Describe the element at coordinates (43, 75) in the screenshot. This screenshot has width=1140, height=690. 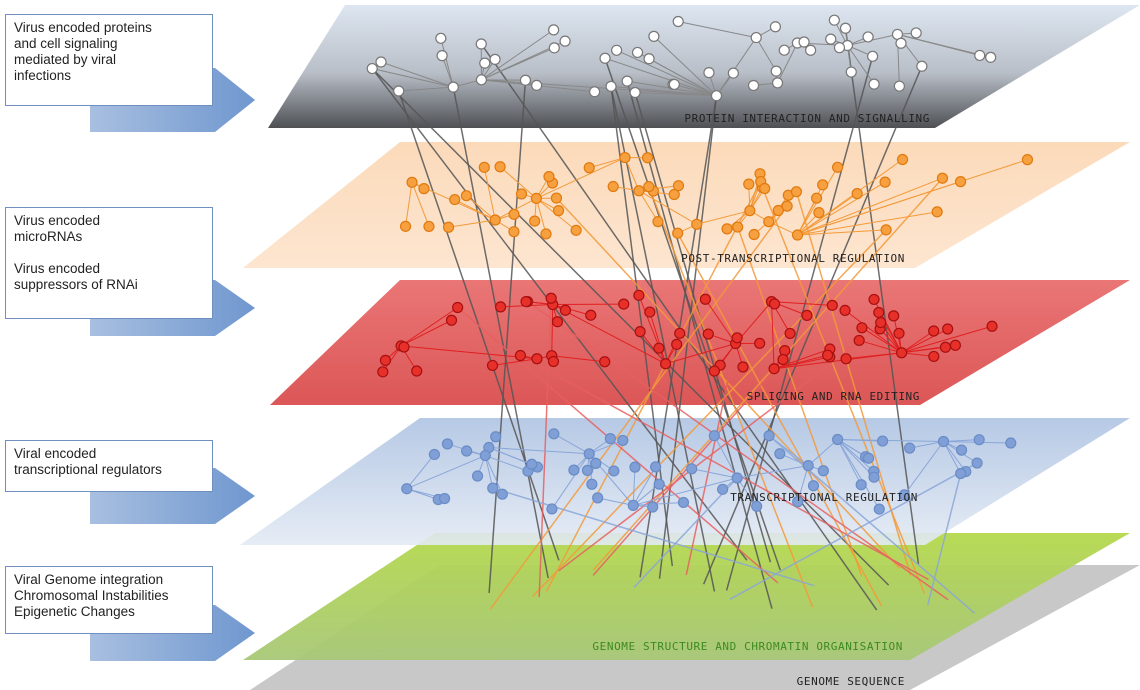
I see `text-line: infections` at that location.